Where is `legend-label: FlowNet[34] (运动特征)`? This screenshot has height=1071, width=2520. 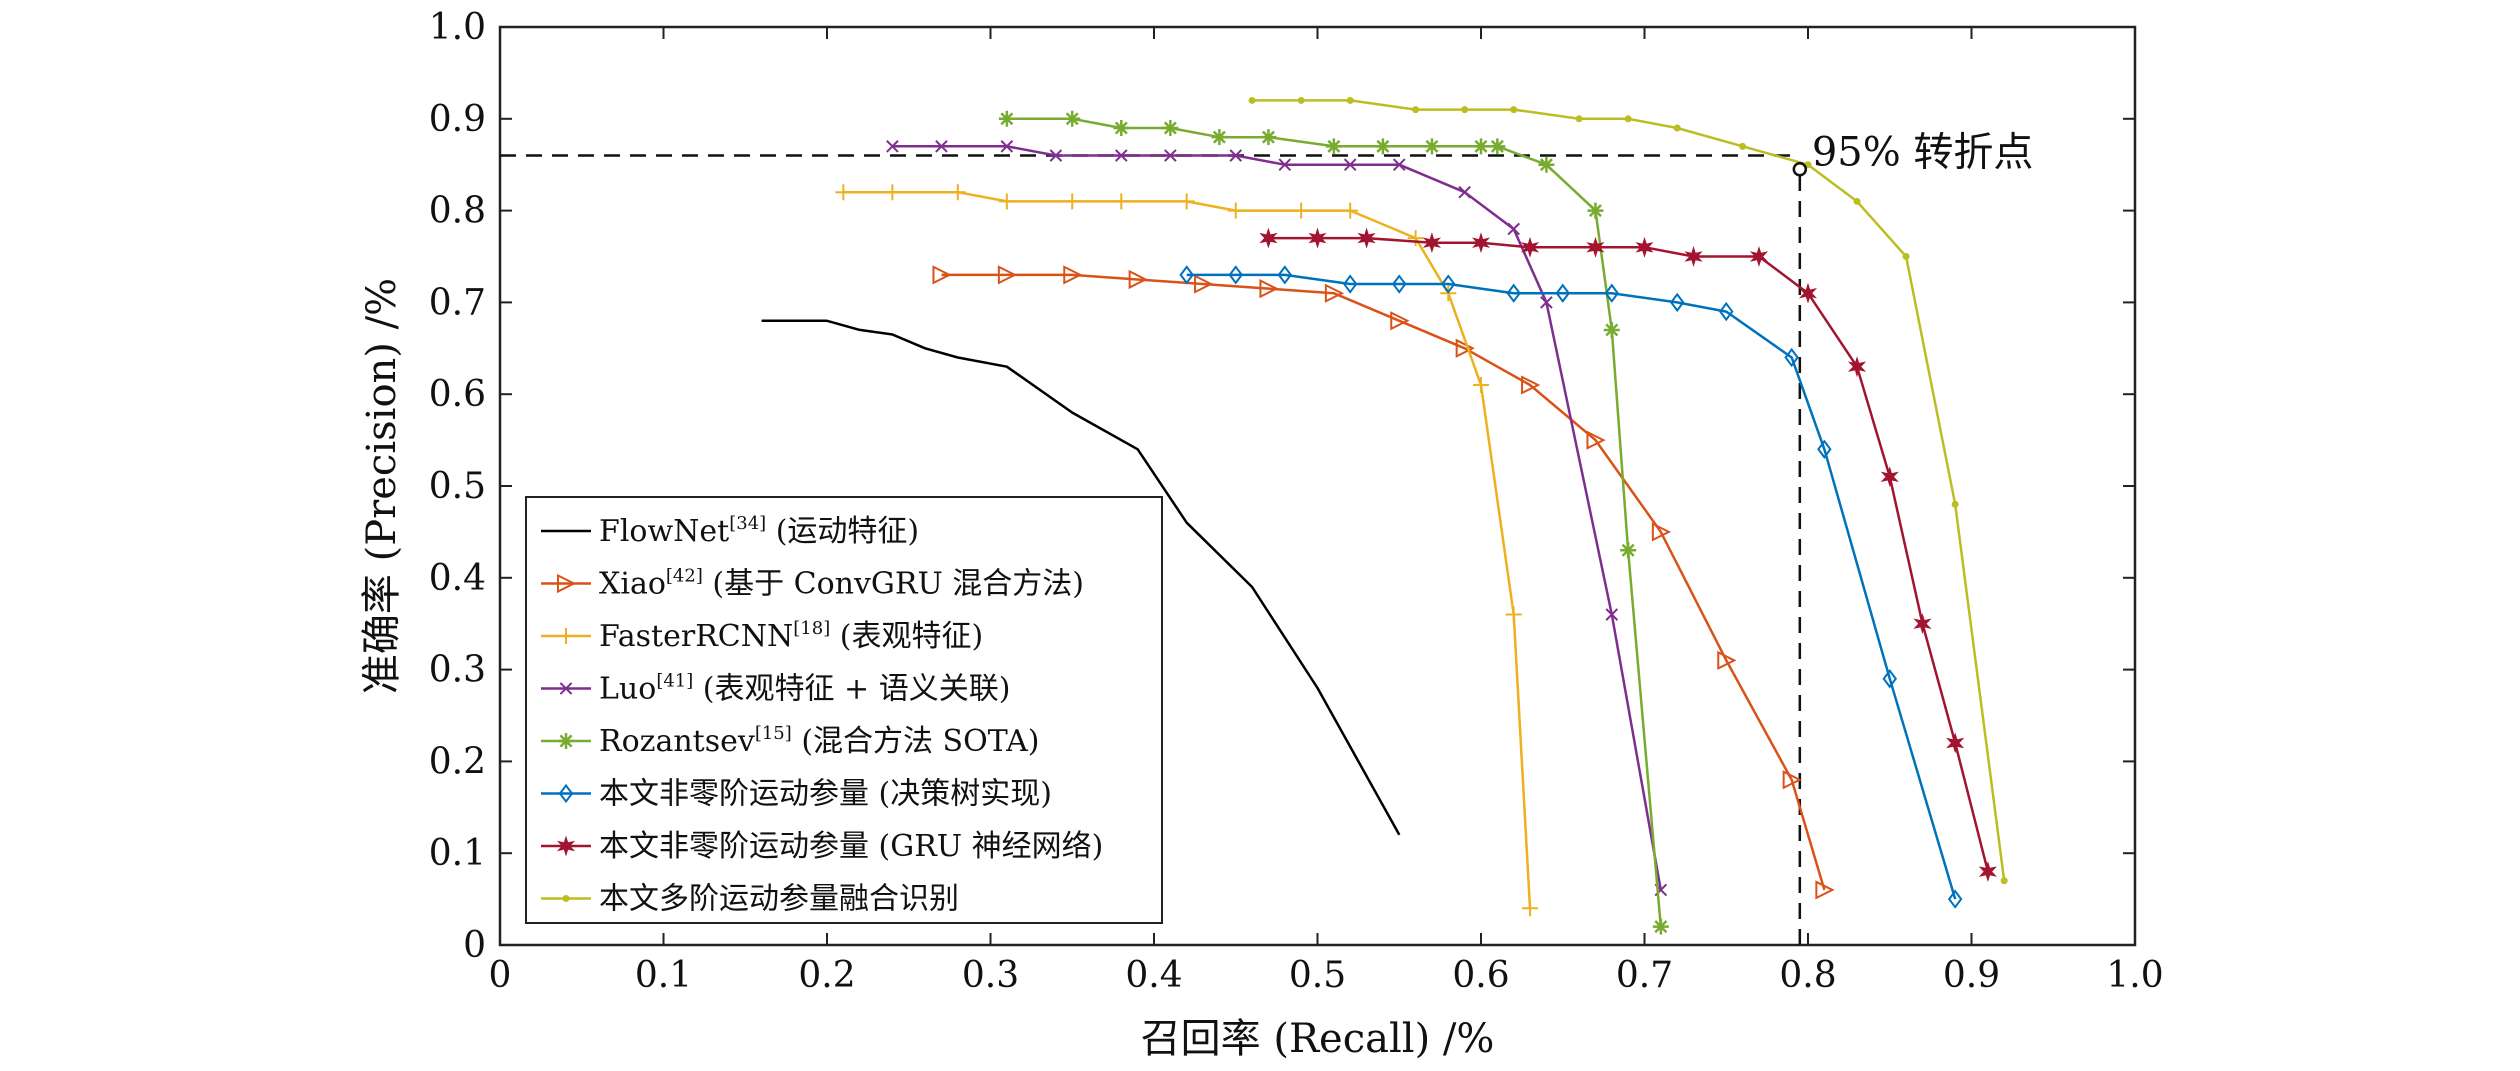
legend-label: FlowNet[34] (运动特征) is located at coordinates (759, 531).